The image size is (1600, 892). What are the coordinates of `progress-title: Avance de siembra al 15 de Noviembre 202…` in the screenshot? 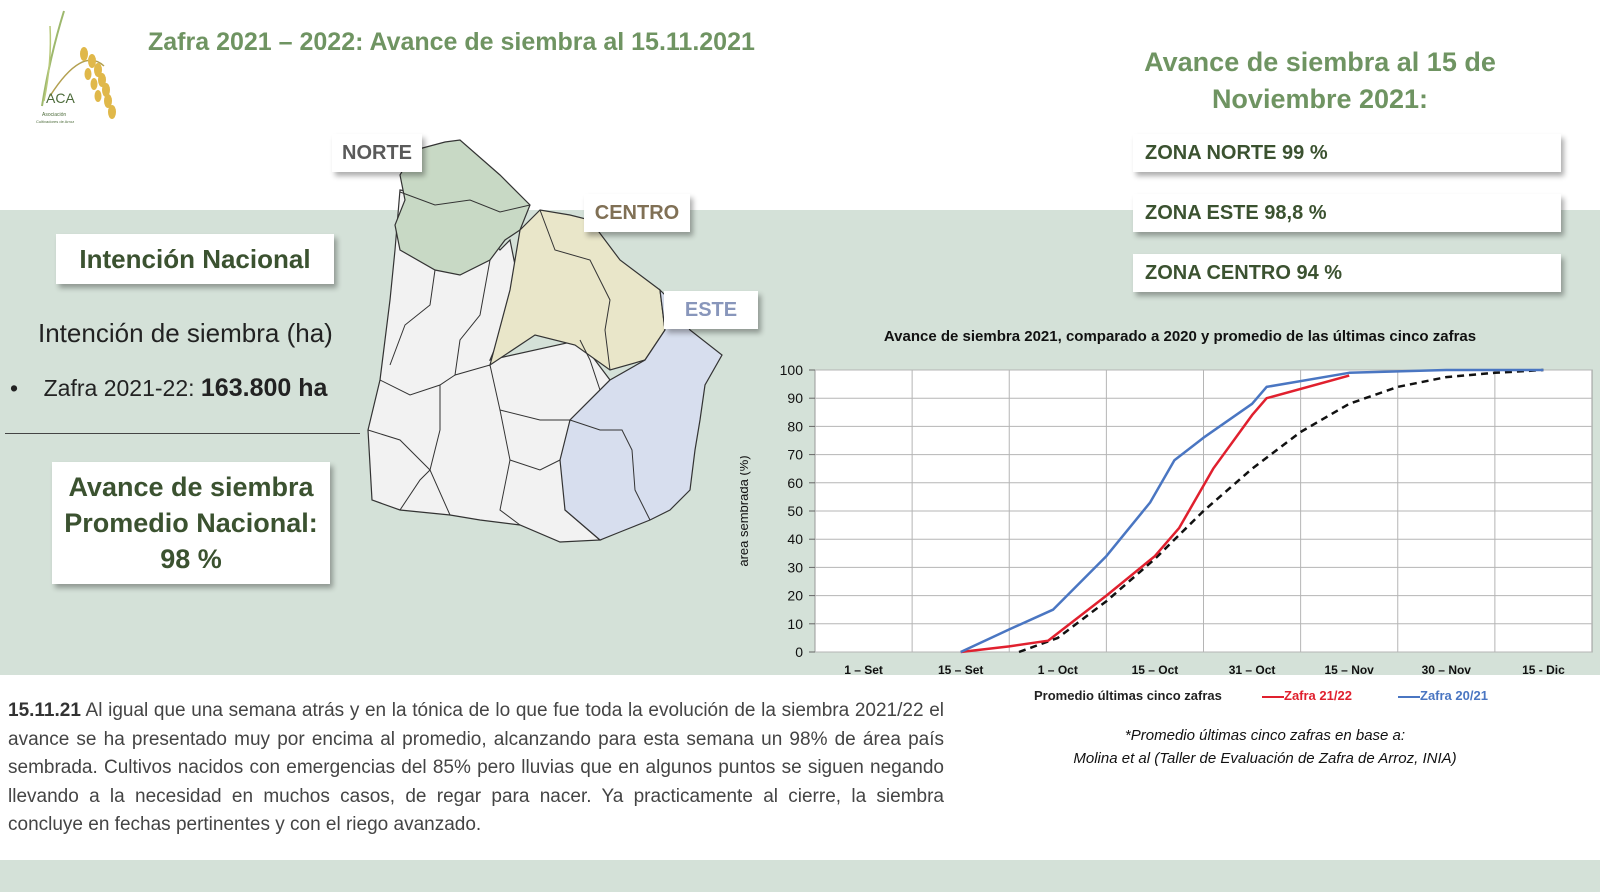 It's located at (1320, 80).